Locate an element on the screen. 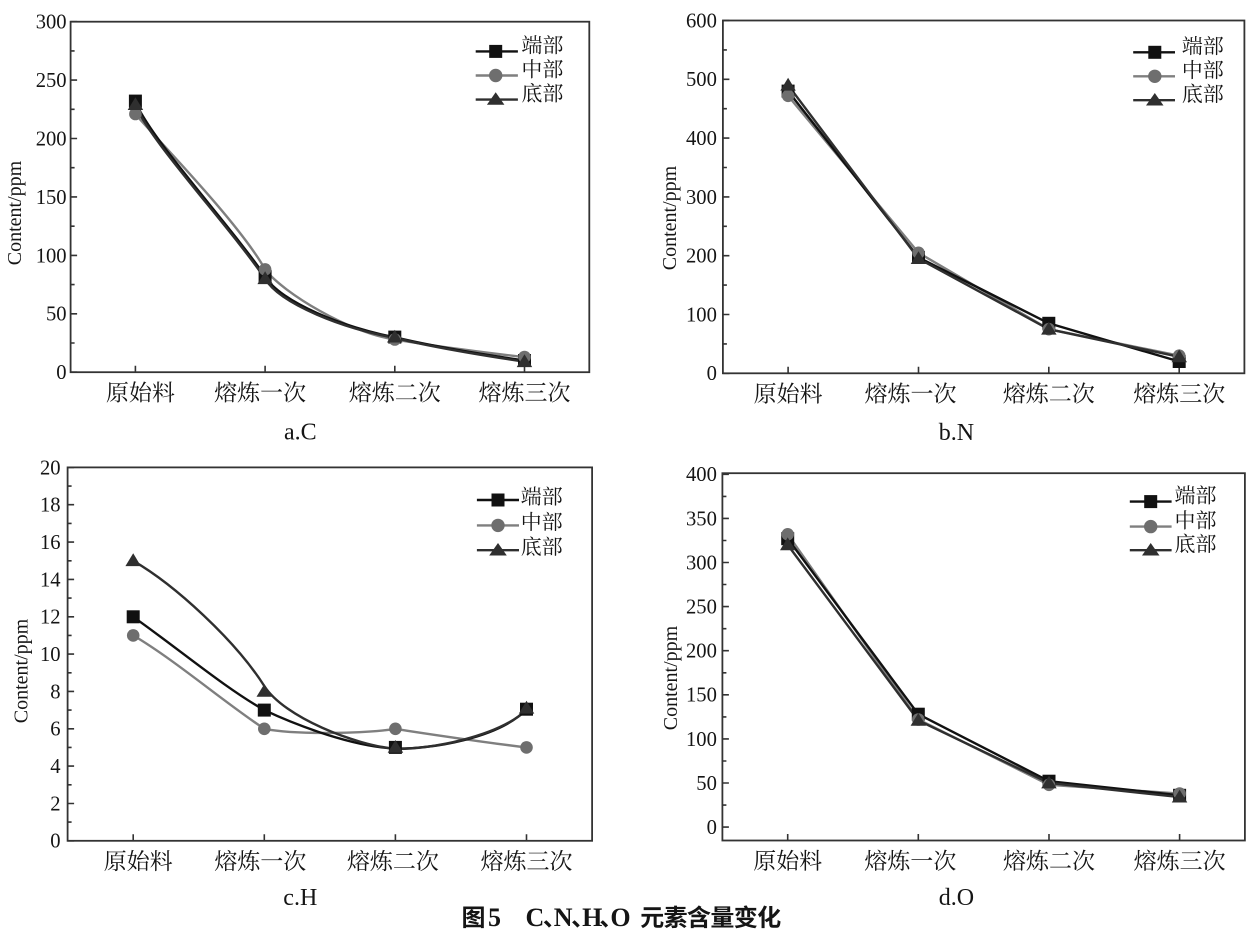 This screenshot has height=945, width=1260. svg-text: O is located at coordinates (620, 917).